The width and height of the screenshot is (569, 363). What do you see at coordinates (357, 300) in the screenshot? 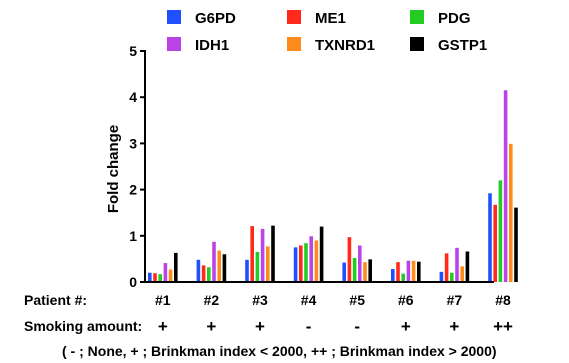
I see `x-tick-label: #5` at bounding box center [357, 300].